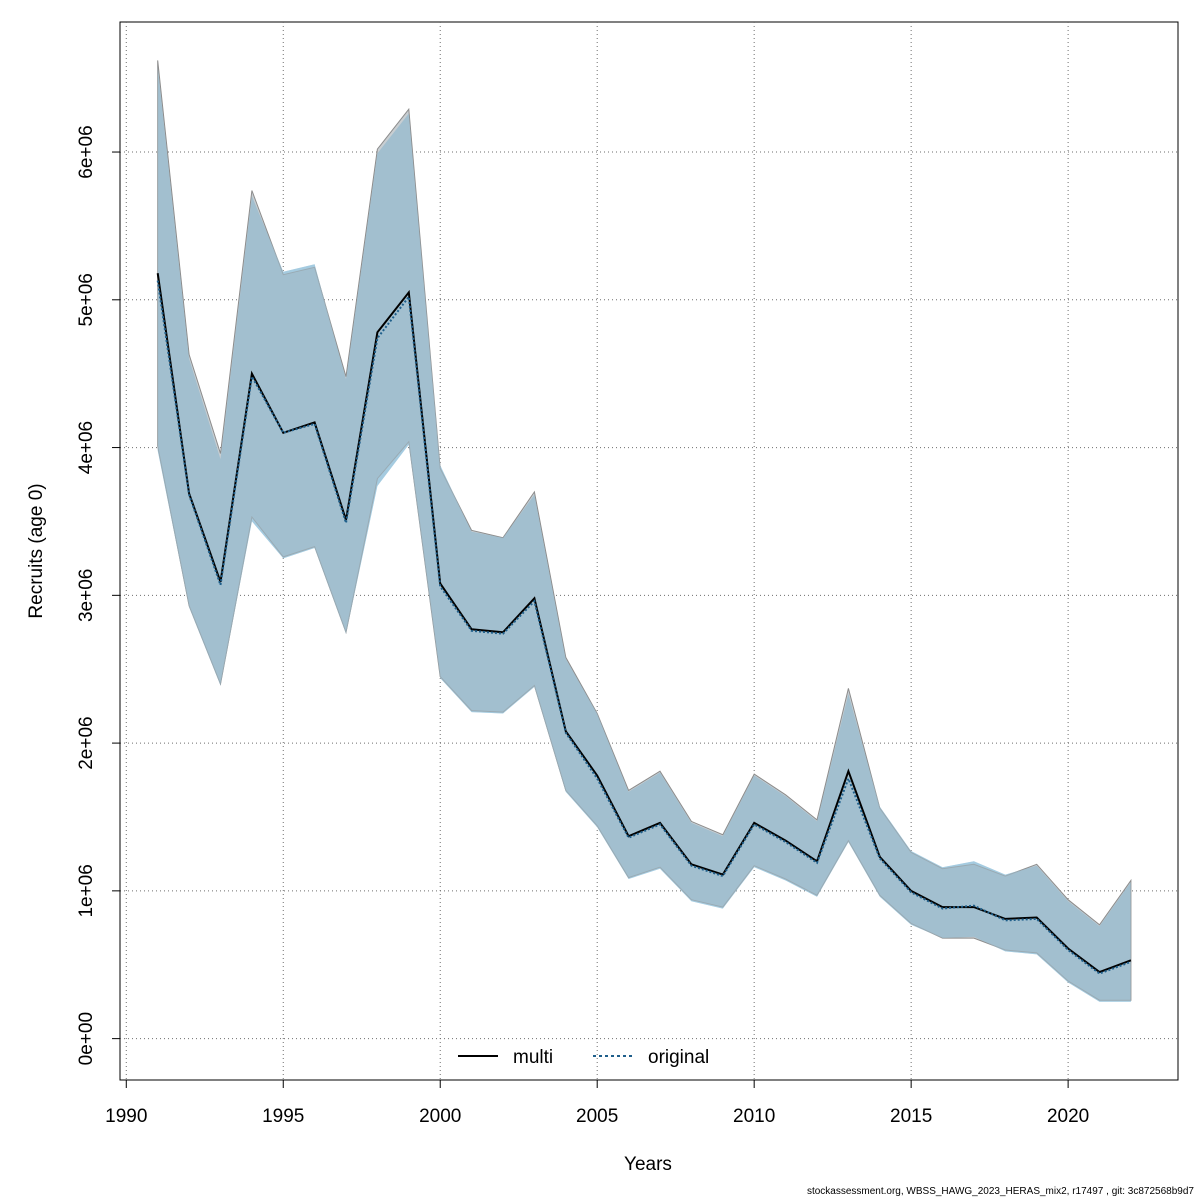  What do you see at coordinates (86, 299) in the screenshot?
I see `y-tick-label: 5e+06` at bounding box center [86, 299].